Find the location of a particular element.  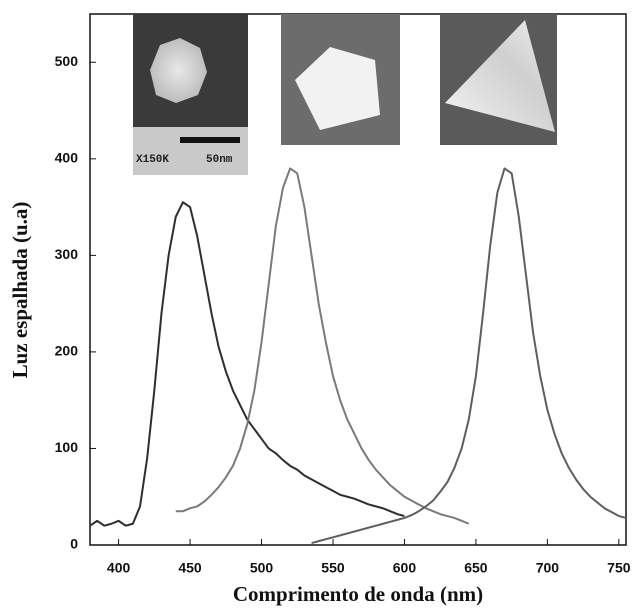

x-tick-label: 700 is located at coordinates (548, 568).